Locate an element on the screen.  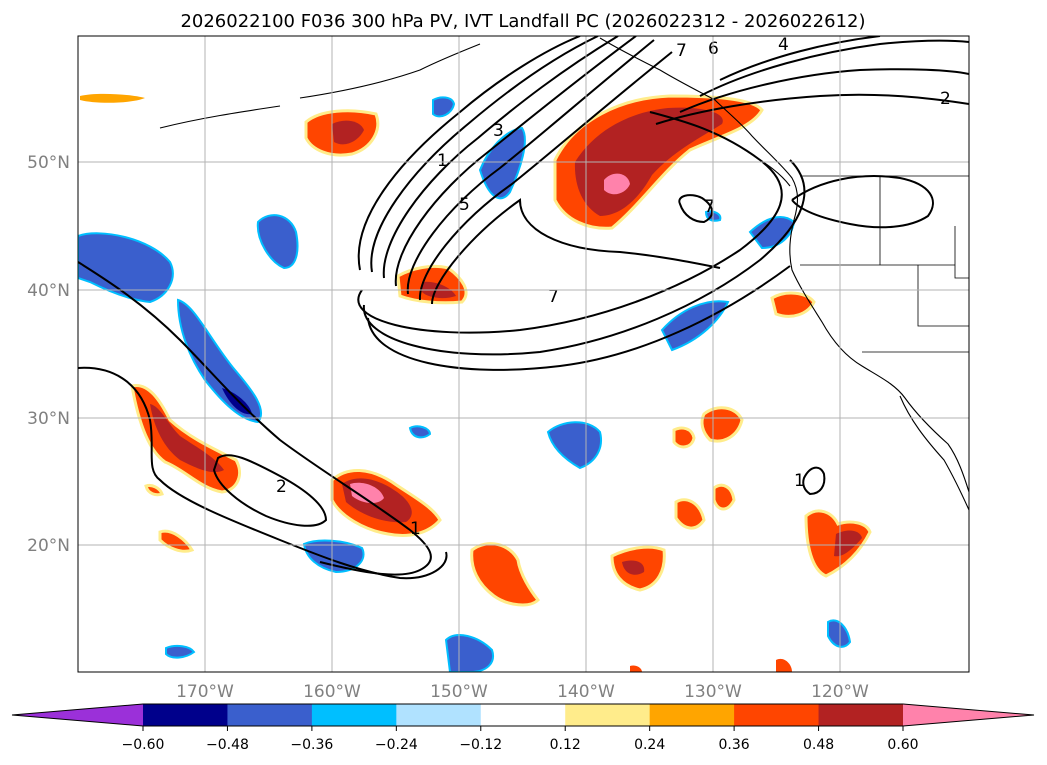
colorbar-tick-label: 0.48 is located at coordinates (818, 745).